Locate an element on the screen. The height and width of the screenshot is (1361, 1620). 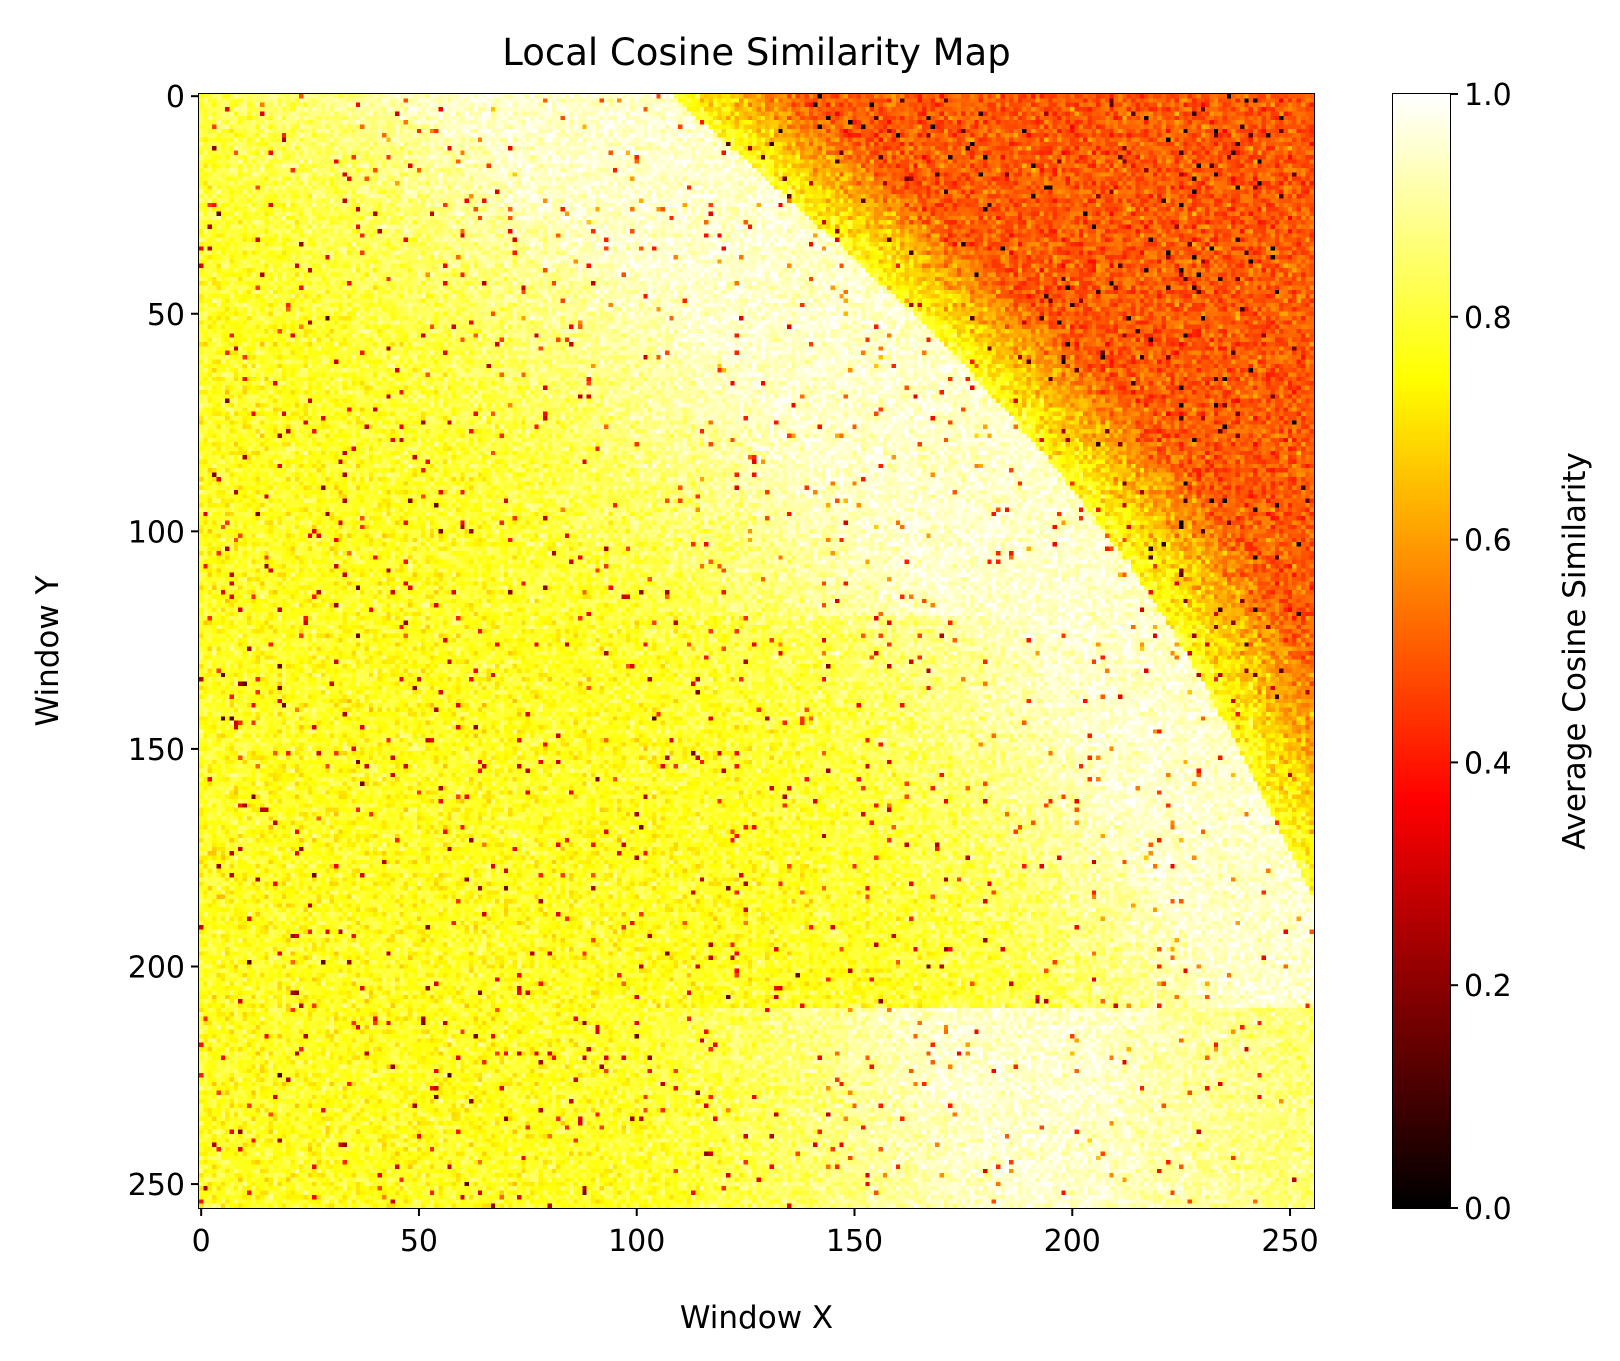
colorbar-tick-label: 0.6 is located at coordinates (1488, 541).